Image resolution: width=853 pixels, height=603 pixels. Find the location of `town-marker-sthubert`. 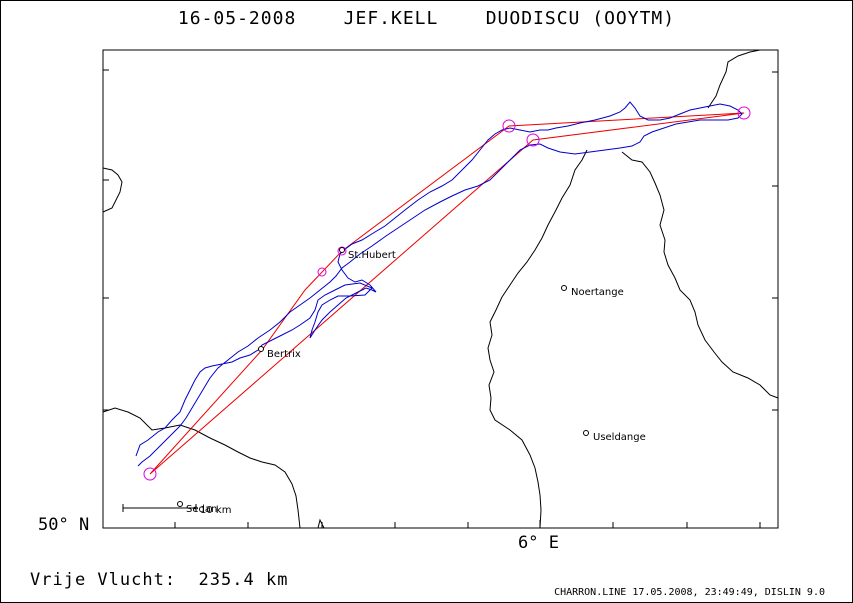

town-marker-sthubert is located at coordinates (342, 250).